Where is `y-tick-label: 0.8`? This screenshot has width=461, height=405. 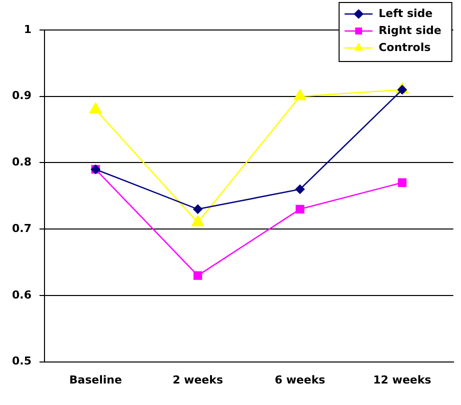
y-tick-label: 0.8 is located at coordinates (22, 162).